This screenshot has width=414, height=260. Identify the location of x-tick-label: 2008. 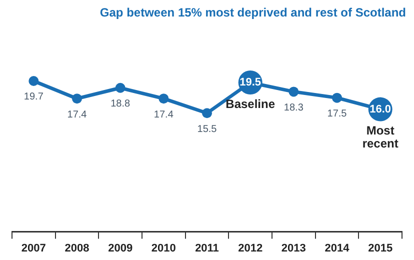
(77, 248).